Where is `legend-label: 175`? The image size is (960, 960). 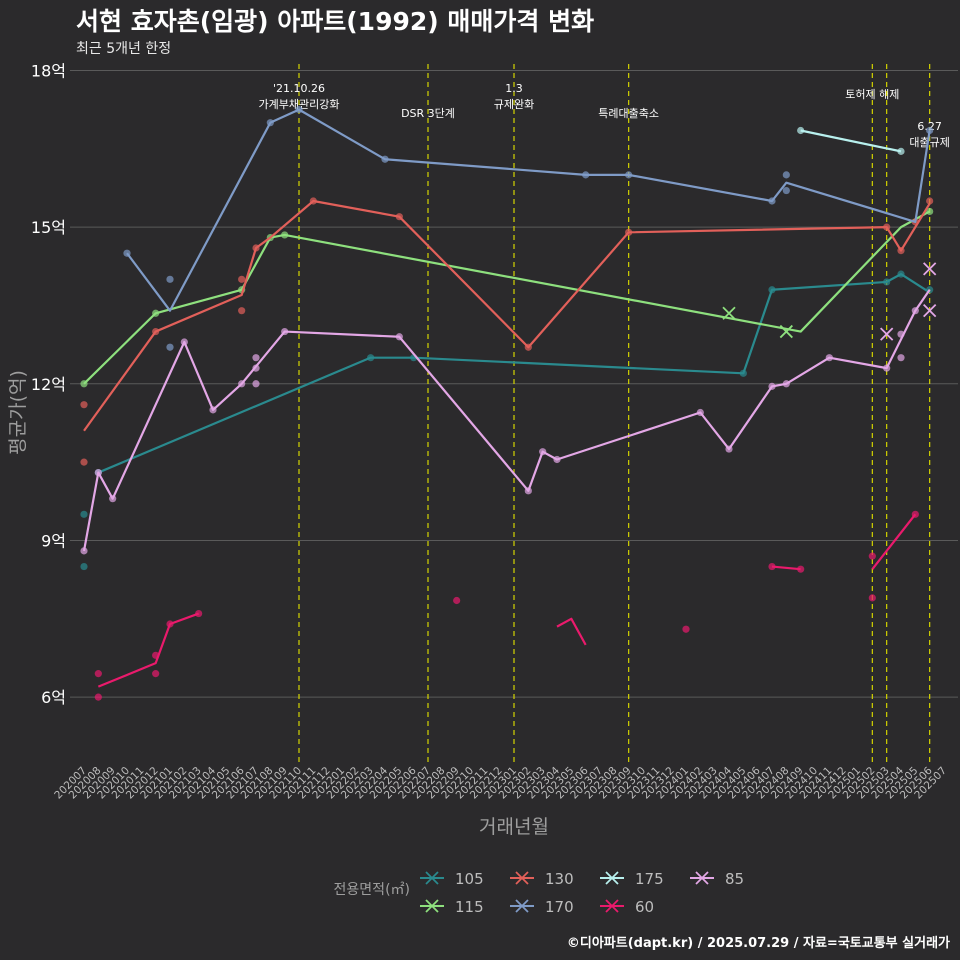 legend-label: 175 is located at coordinates (649, 879).